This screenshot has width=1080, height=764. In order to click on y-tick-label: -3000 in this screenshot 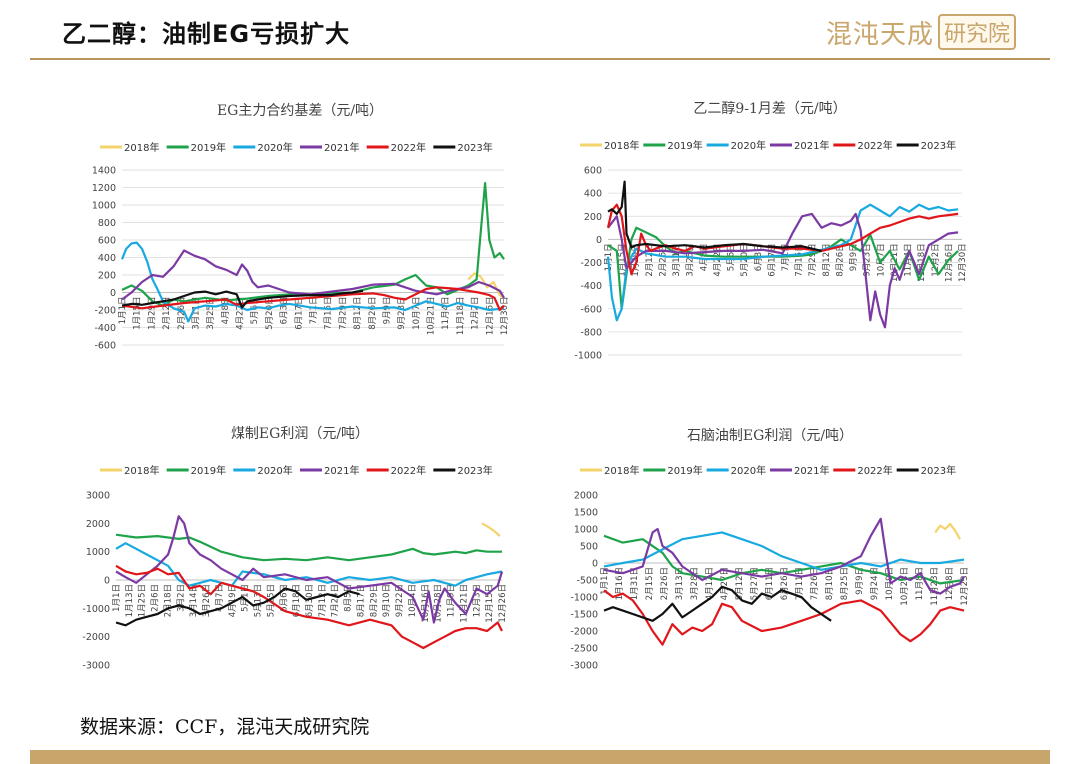, I will do `click(584, 666)`.